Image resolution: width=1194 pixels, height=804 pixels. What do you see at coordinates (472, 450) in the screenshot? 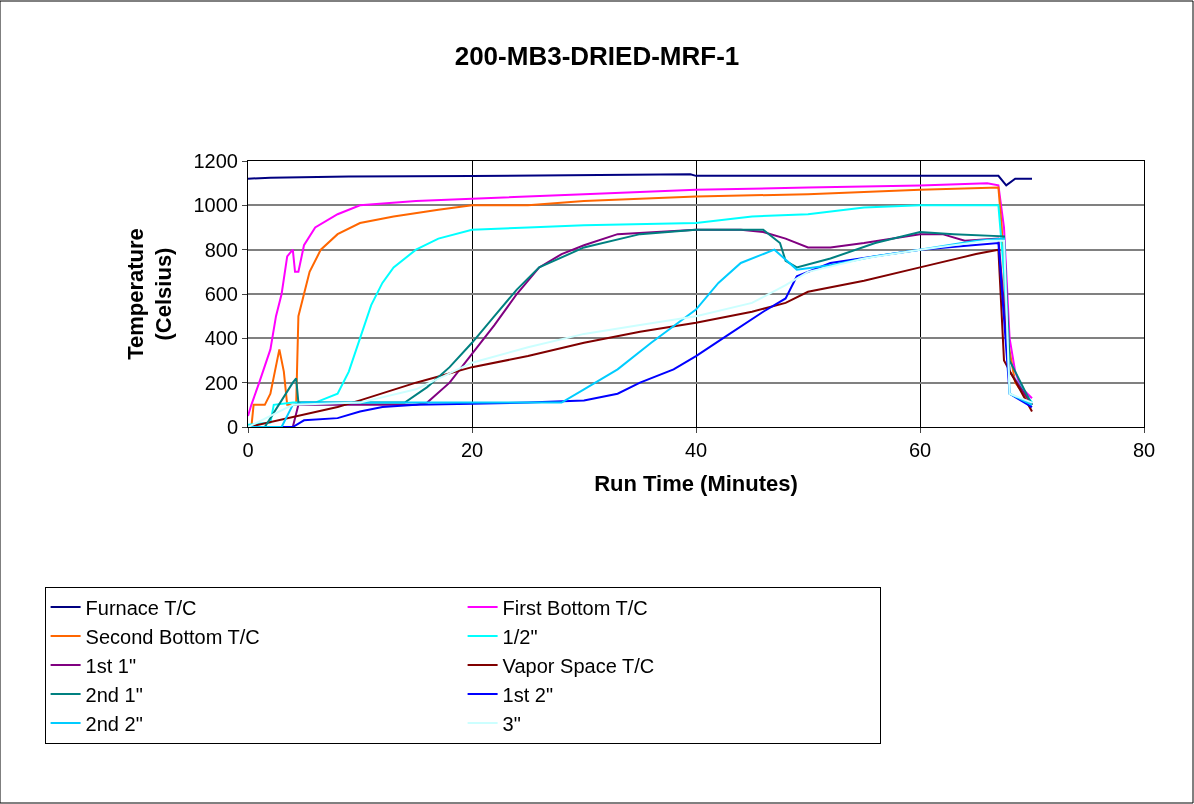
I see `x-tick-label: 20` at bounding box center [472, 450].